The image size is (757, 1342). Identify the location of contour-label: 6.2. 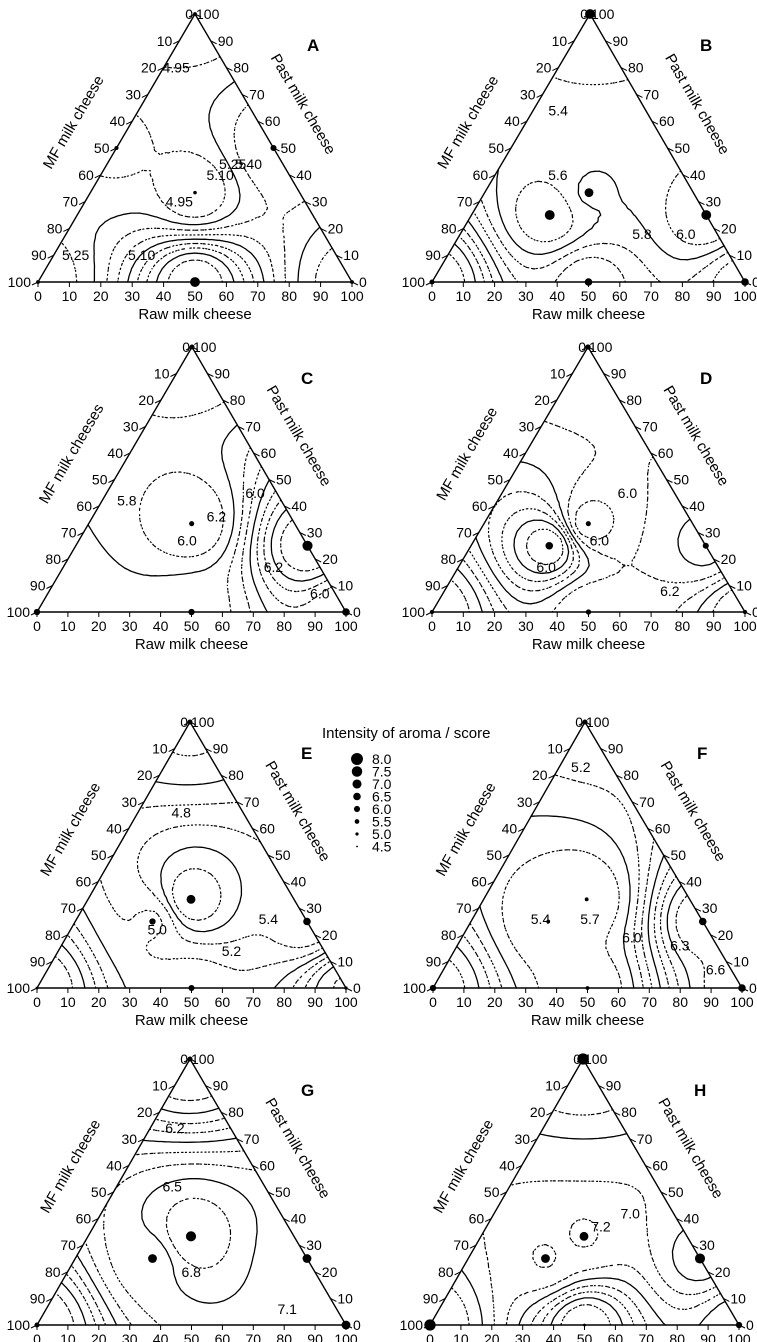
(670, 591).